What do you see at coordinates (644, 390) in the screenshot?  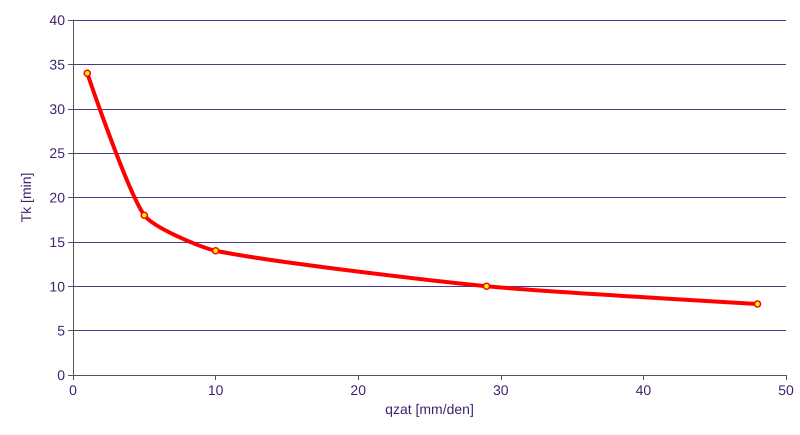 I see `x-tick-label: 40` at bounding box center [644, 390].